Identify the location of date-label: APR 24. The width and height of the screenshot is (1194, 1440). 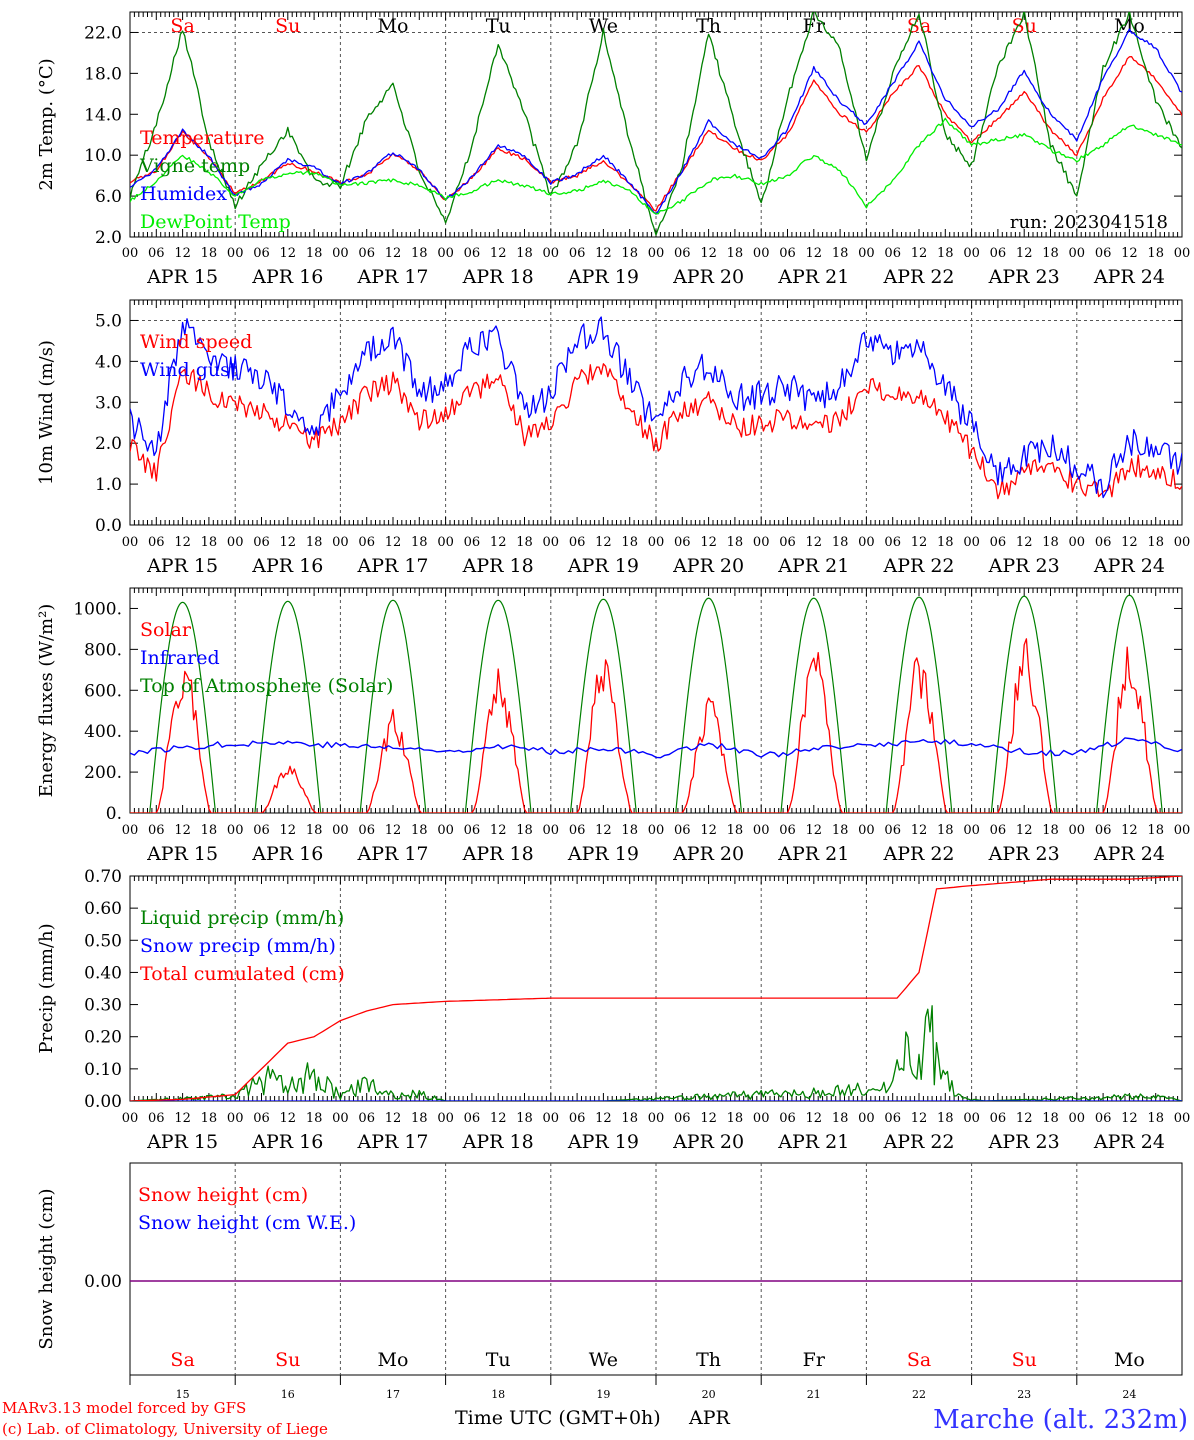
(1129, 277).